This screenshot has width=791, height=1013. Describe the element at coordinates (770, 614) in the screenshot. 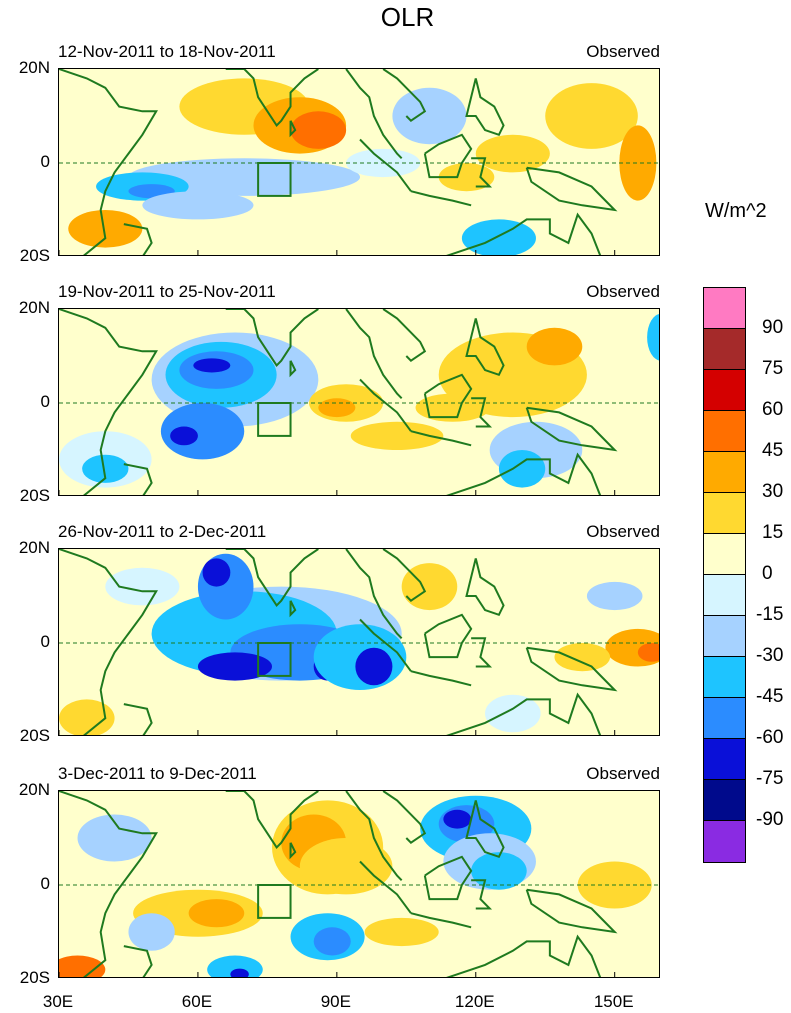

I see `colorbar-label: -15` at that location.